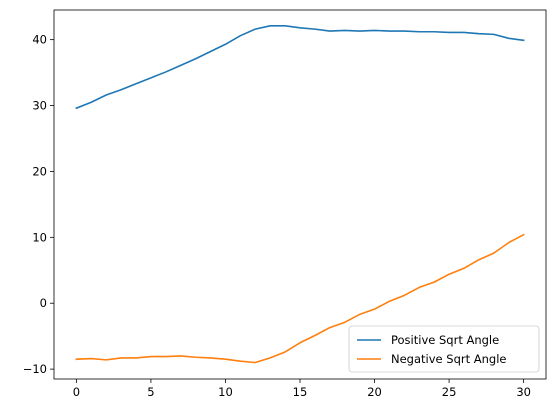 Image resolution: width=554 pixels, height=413 pixels. I want to click on legend-box, so click(444, 349).